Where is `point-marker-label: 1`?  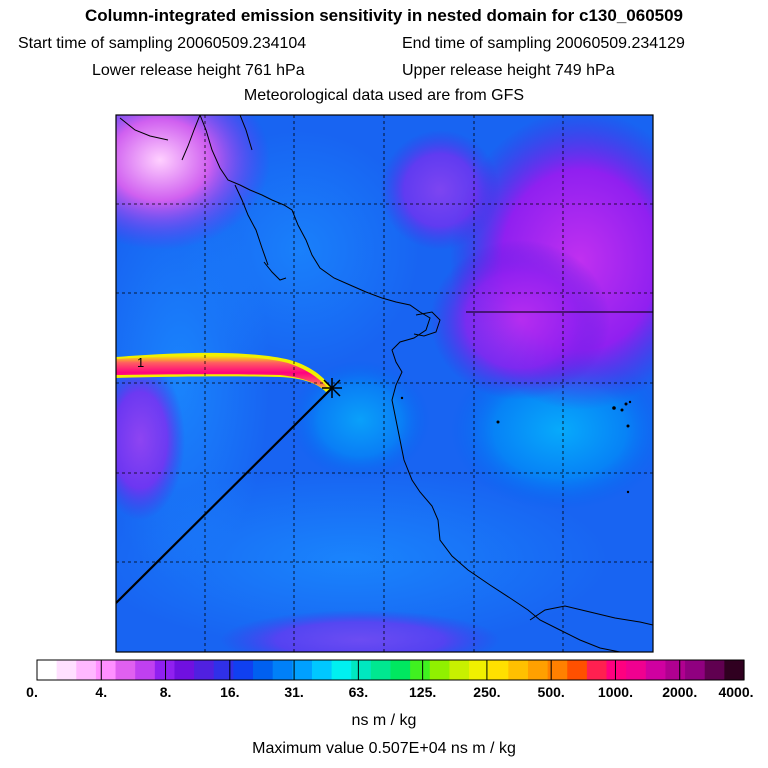 point-marker-label: 1 is located at coordinates (140, 362).